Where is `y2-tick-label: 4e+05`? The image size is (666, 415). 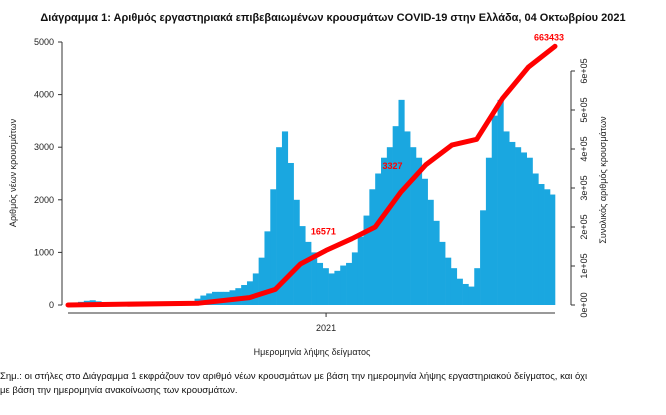
y2-tick-label: 4e+05 is located at coordinates (584, 148).